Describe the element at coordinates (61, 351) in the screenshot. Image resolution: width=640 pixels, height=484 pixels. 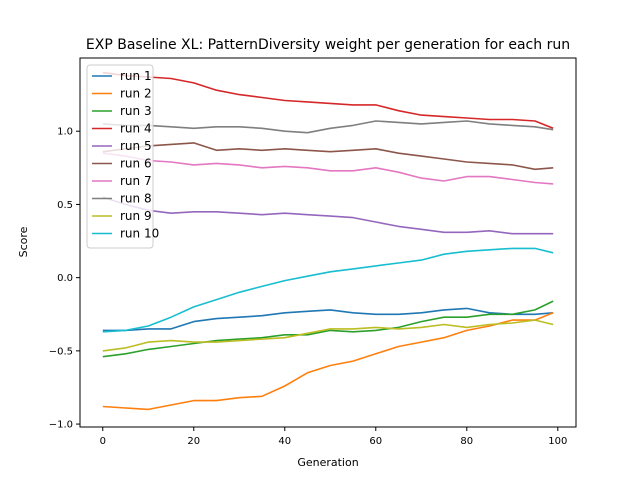
I see `y-tick-label: −0.5` at that location.